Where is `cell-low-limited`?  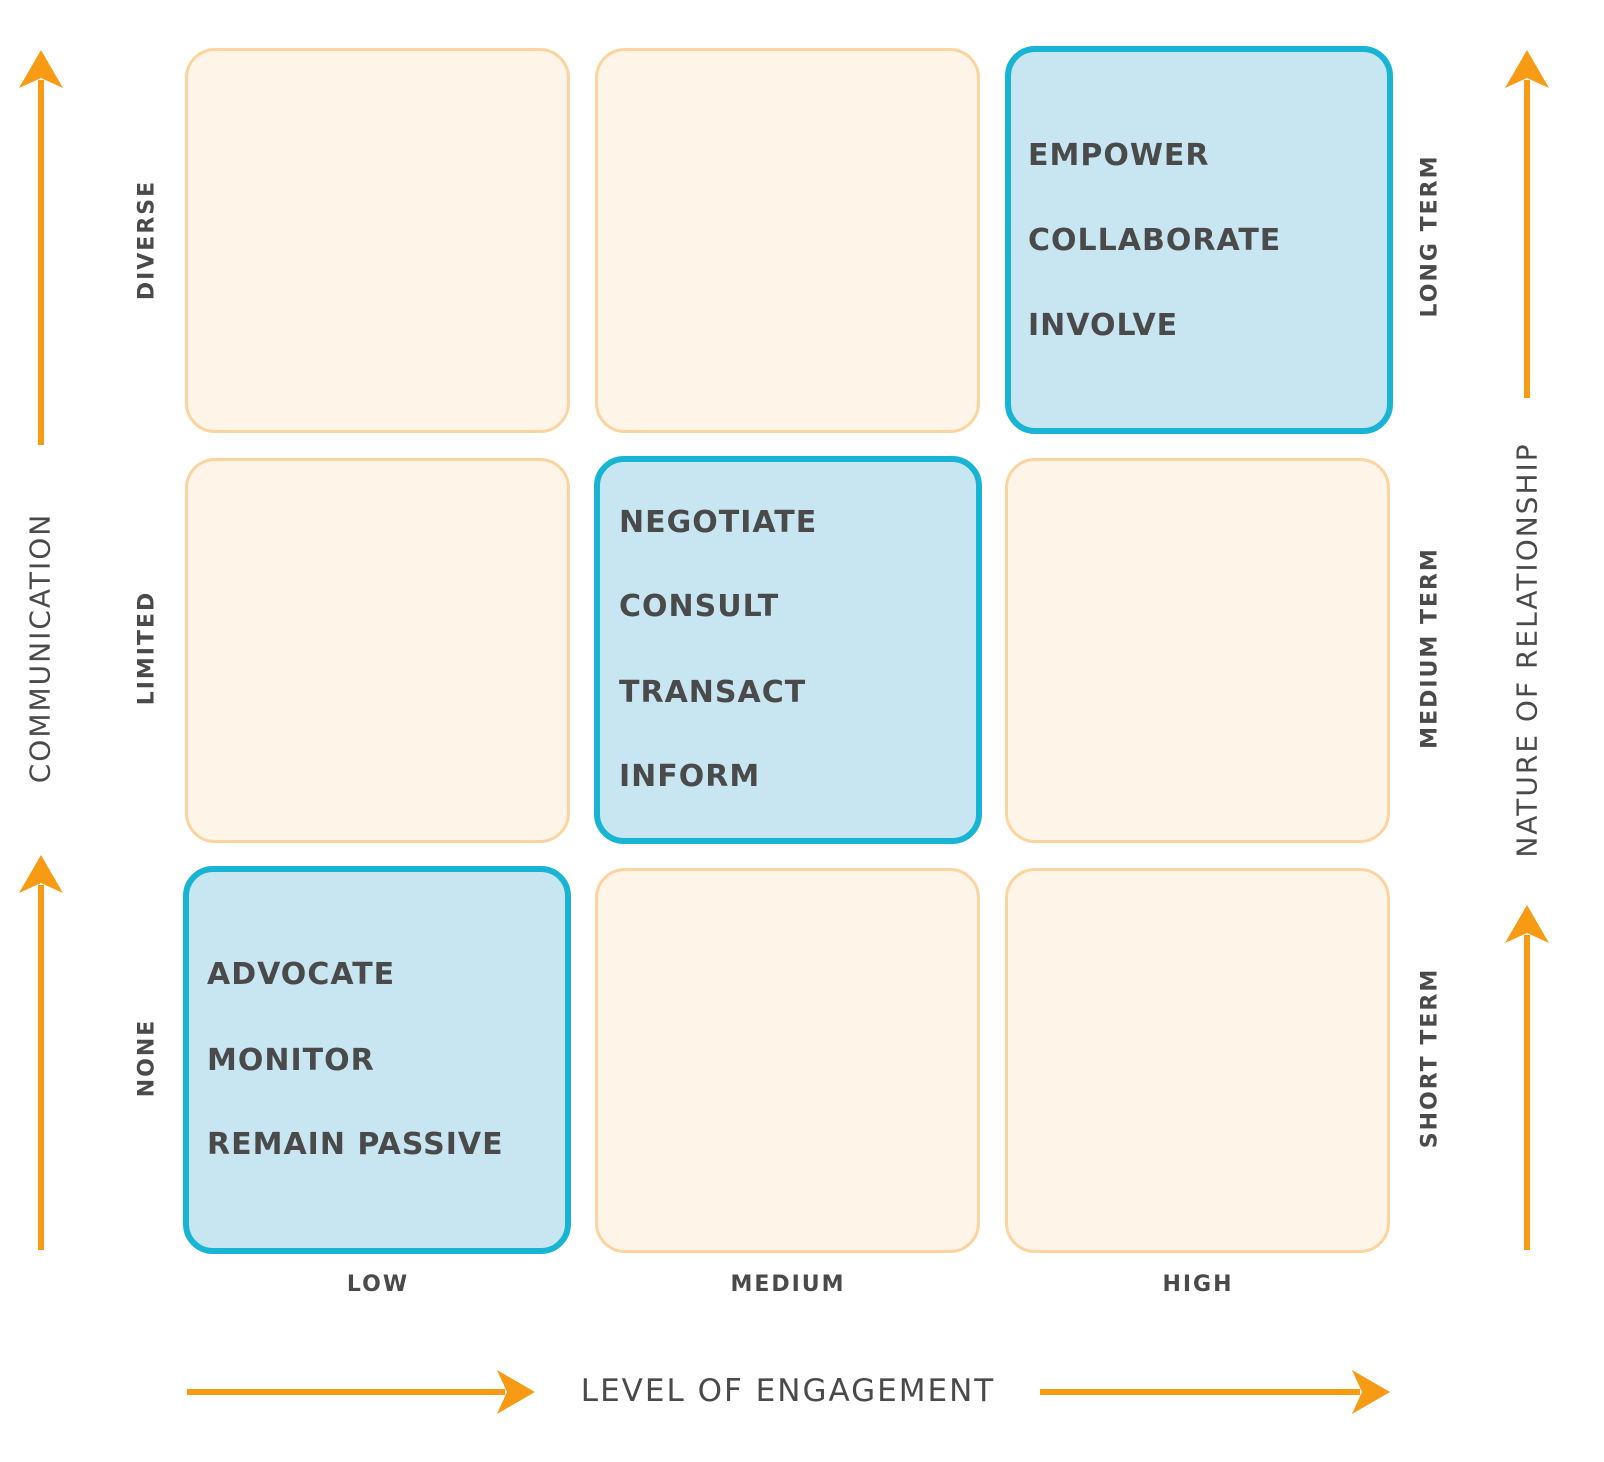
cell-low-limited is located at coordinates (377, 650).